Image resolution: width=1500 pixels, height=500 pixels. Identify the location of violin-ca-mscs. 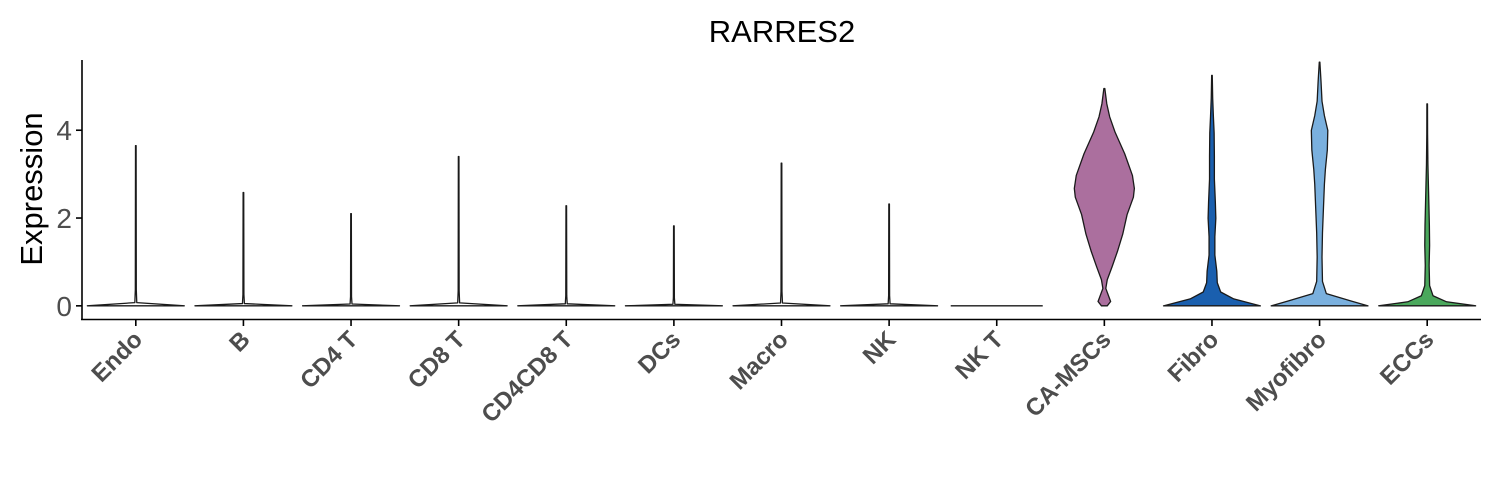
(1104, 197).